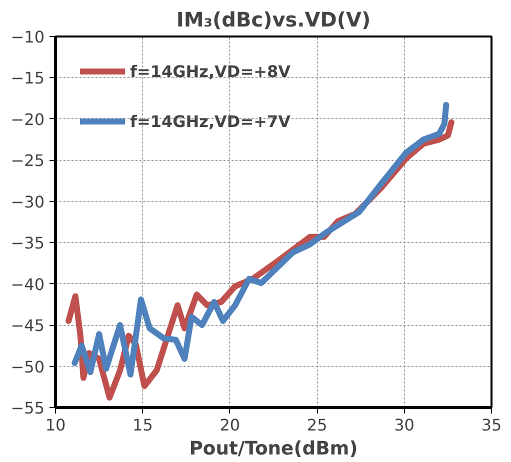 This screenshot has width=511, height=462. Describe the element at coordinates (404, 425) in the screenshot. I see `x-tick-label: 30` at that location.